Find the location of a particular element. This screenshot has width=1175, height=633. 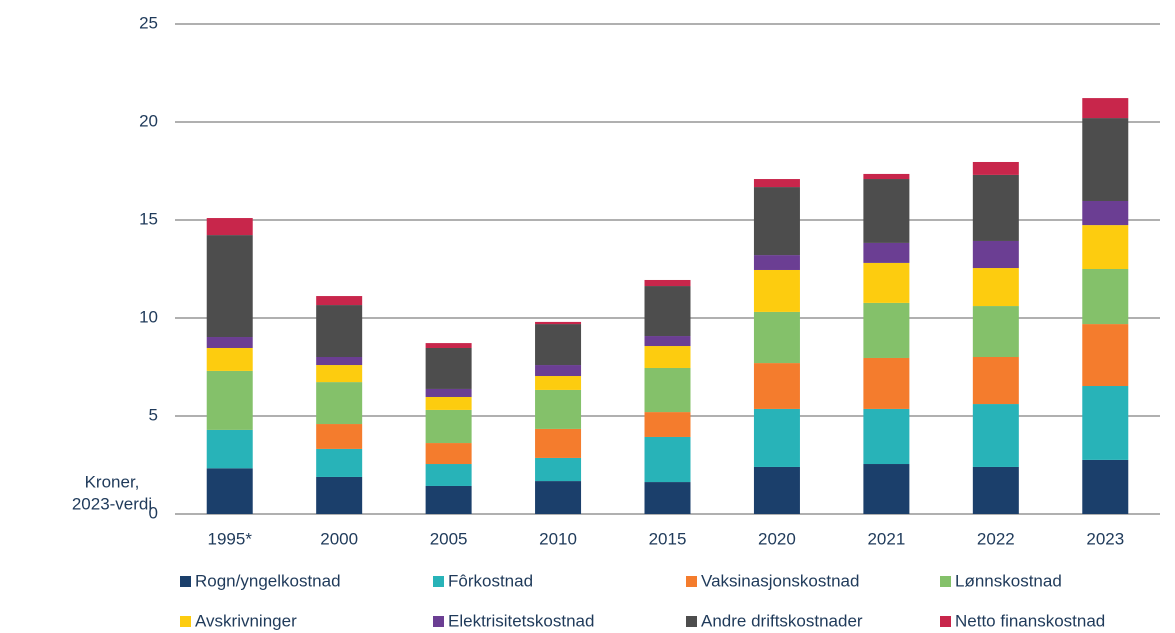

y-tick-label: 10 is located at coordinates (148, 316).